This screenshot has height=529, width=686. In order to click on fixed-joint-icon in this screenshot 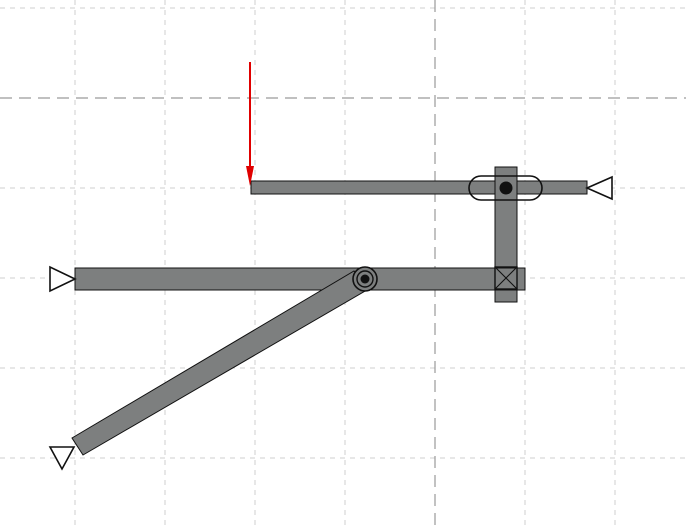, I will do `click(506, 278)`.